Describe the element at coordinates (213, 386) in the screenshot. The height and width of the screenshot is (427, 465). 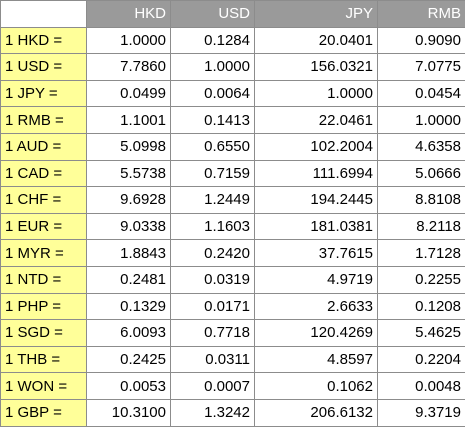
I see `rate-cell-usd: 0.0007` at that location.